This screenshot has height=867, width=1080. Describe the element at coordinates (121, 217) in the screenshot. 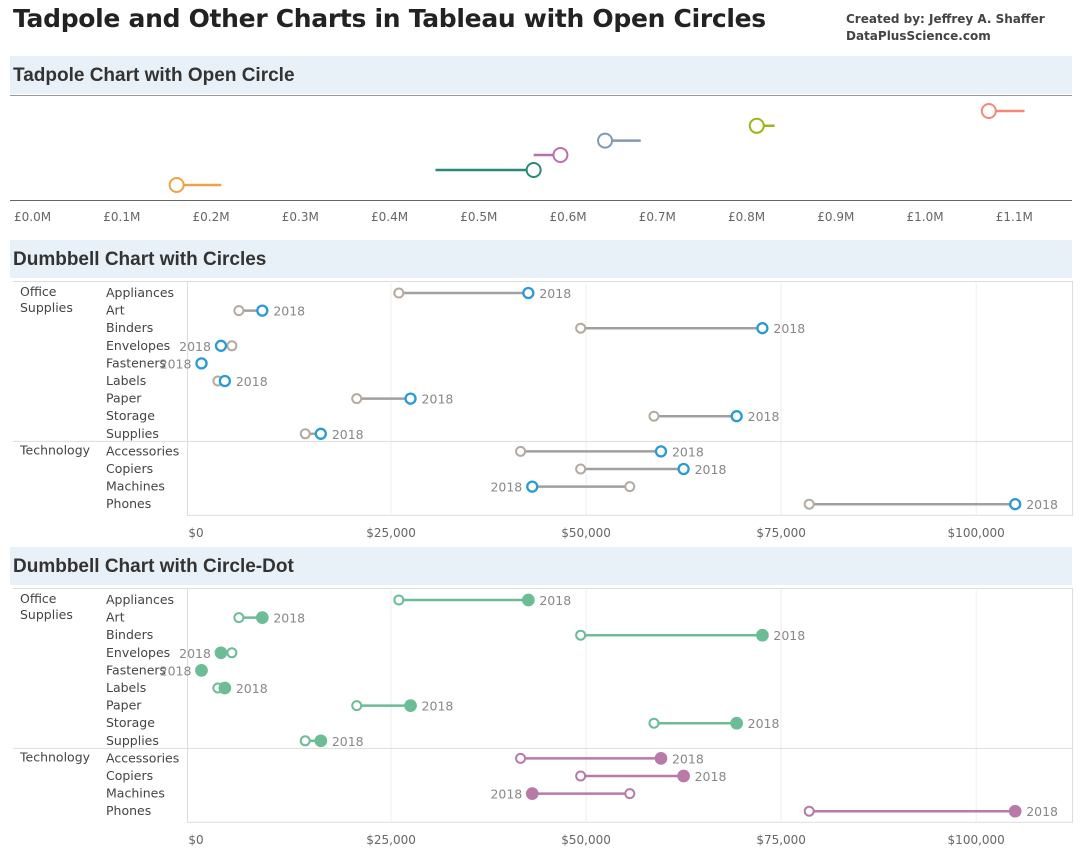

I see `x-tick-label: £0.1M` at that location.